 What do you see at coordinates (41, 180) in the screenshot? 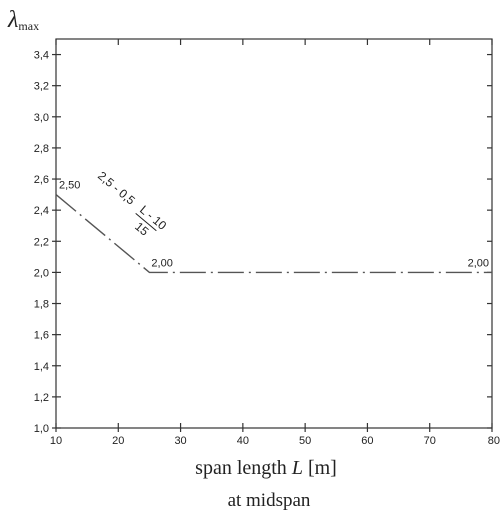
I see `y-tick-label: 2,6` at bounding box center [41, 180].